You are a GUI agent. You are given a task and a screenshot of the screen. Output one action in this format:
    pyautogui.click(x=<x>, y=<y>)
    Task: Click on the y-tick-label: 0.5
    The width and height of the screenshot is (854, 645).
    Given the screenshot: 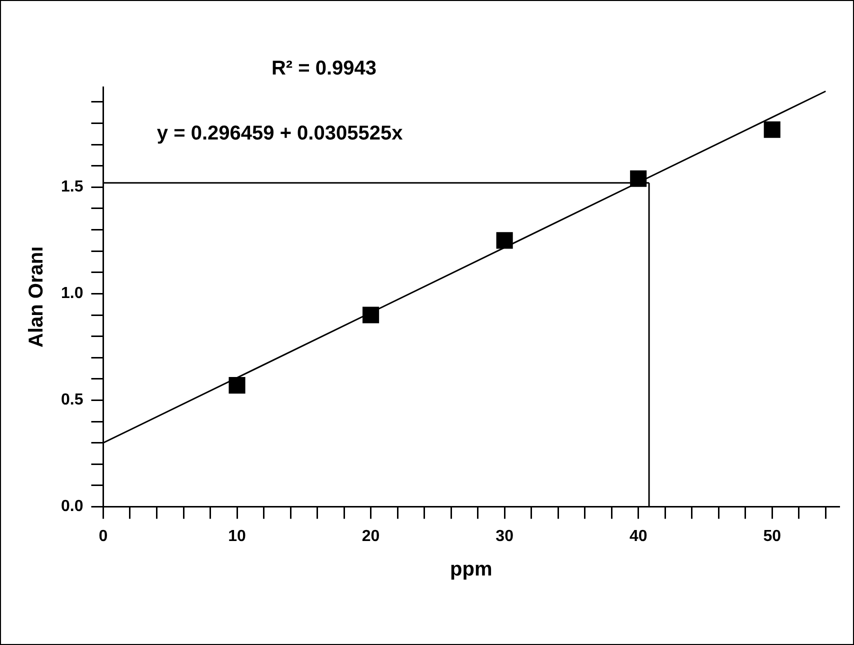 What is the action you would take?
    pyautogui.click(x=72, y=400)
    